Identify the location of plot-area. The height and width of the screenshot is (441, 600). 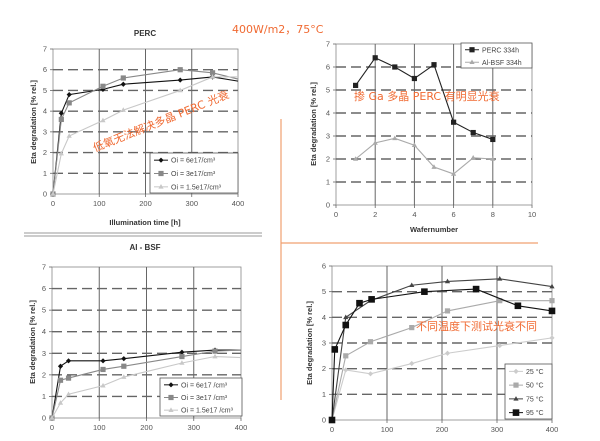
(434, 124).